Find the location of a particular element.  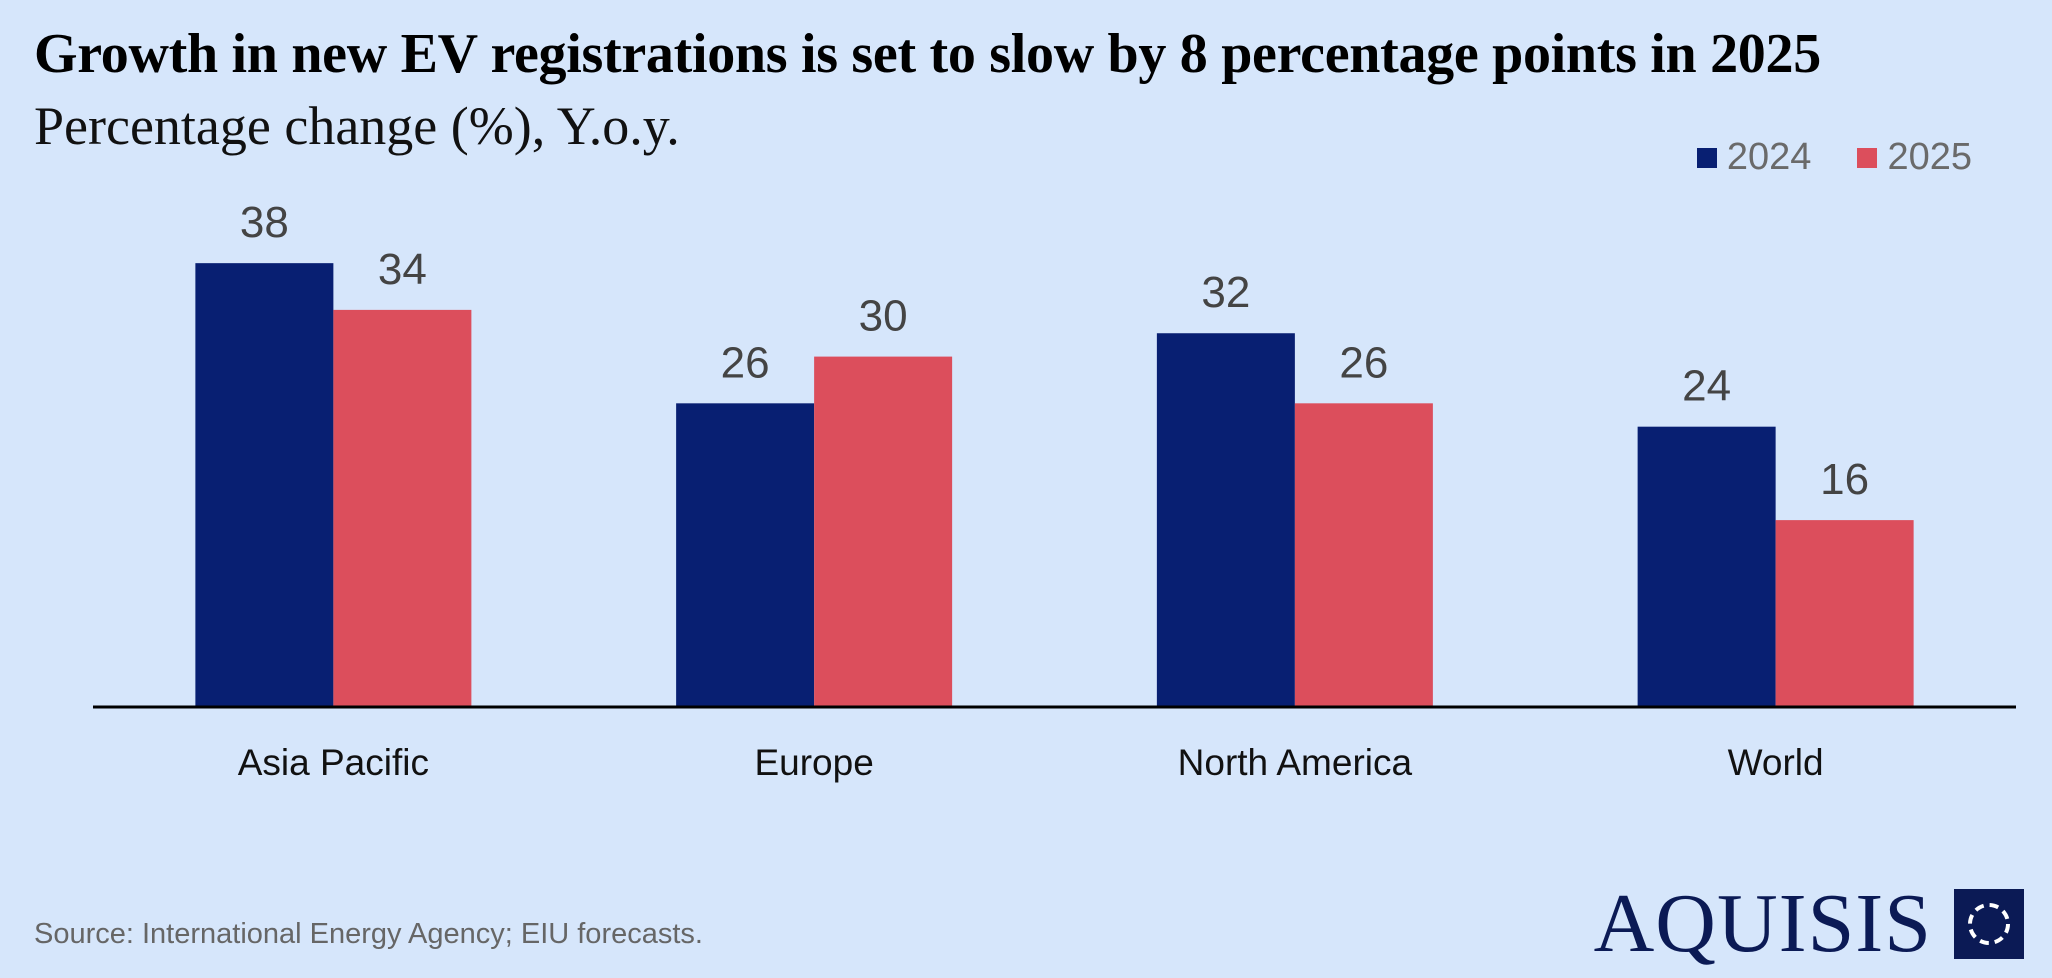

legend-item-2025: 2025 is located at coordinates (1914, 157).